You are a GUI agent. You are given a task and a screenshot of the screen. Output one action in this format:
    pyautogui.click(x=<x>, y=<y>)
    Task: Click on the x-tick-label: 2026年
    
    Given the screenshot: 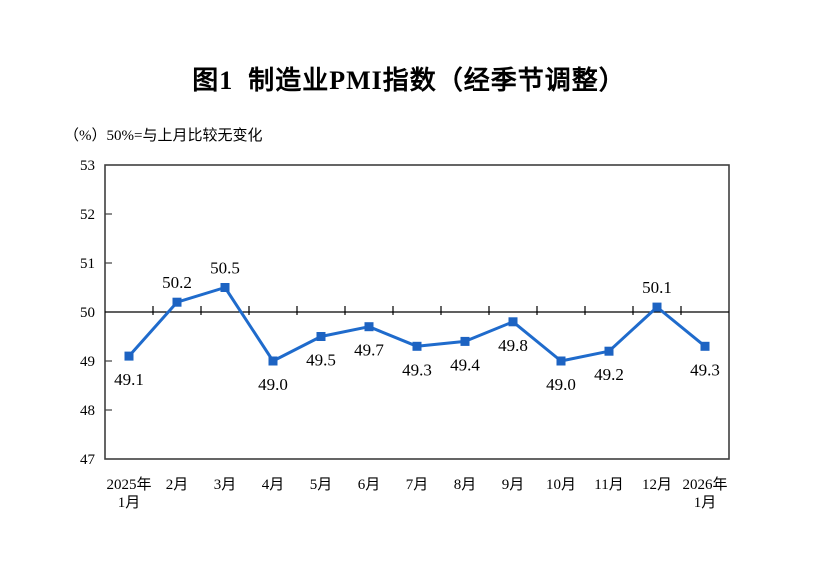 What is the action you would take?
    pyautogui.click(x=704, y=484)
    